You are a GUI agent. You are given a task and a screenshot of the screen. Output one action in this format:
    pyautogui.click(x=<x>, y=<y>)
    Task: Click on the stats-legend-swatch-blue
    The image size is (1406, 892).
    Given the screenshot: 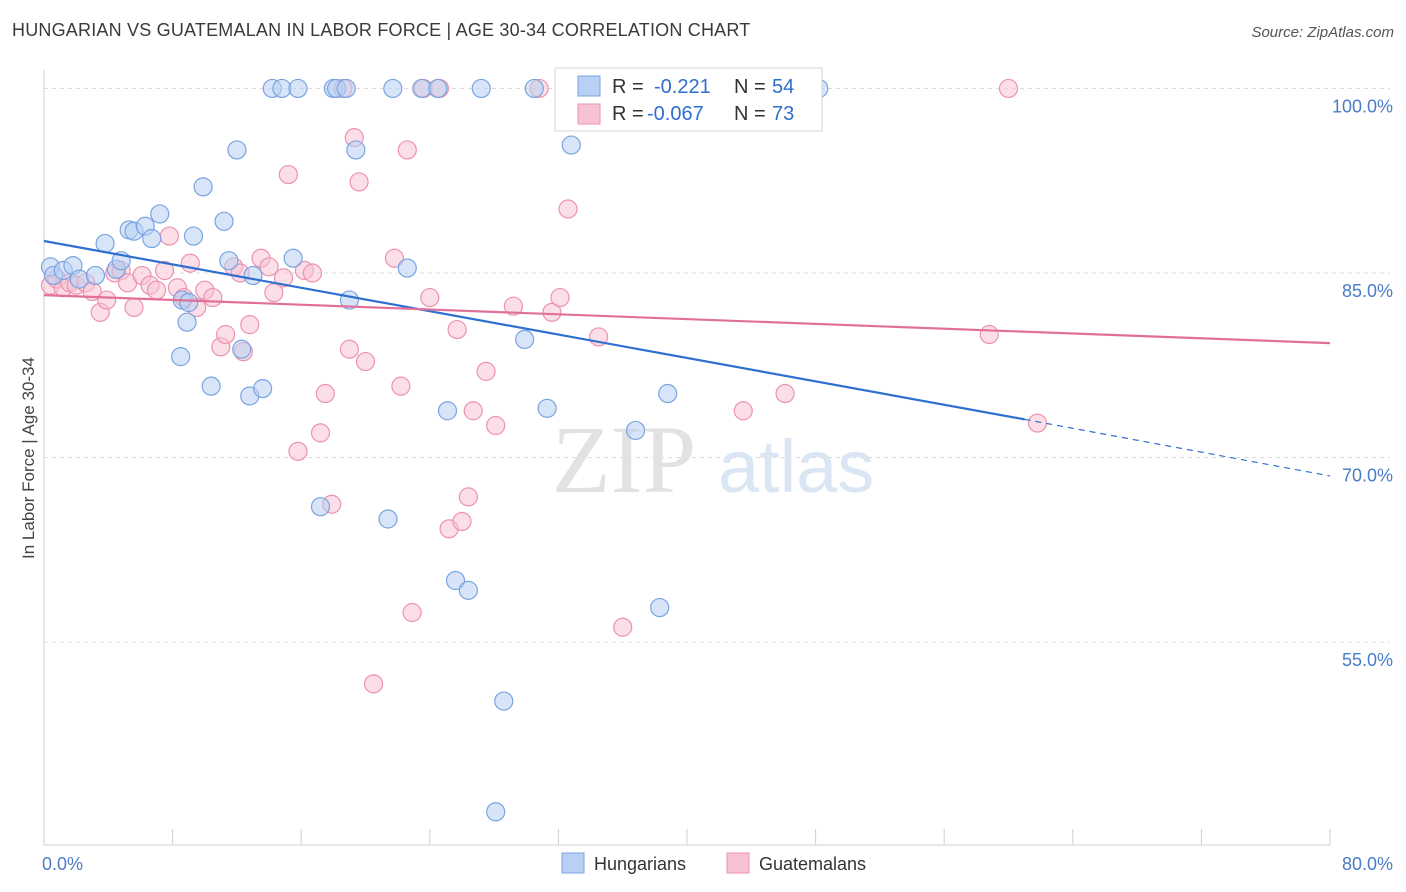 What is the action you would take?
    pyautogui.click(x=589, y=86)
    